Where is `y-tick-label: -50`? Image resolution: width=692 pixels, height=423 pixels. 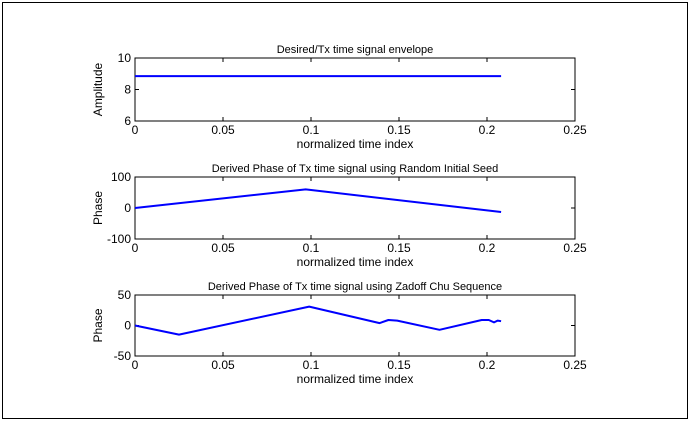
y-tick-label: -50 is located at coordinates (123, 356).